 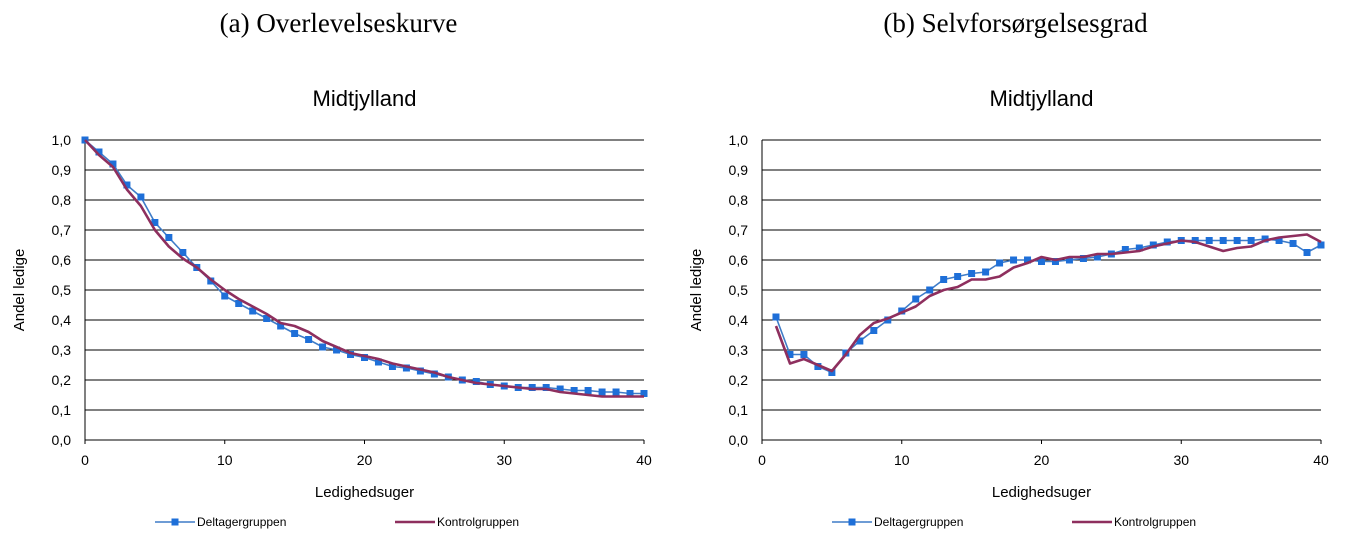 I want to click on y-tick-label: 1,0, so click(x=62, y=140).